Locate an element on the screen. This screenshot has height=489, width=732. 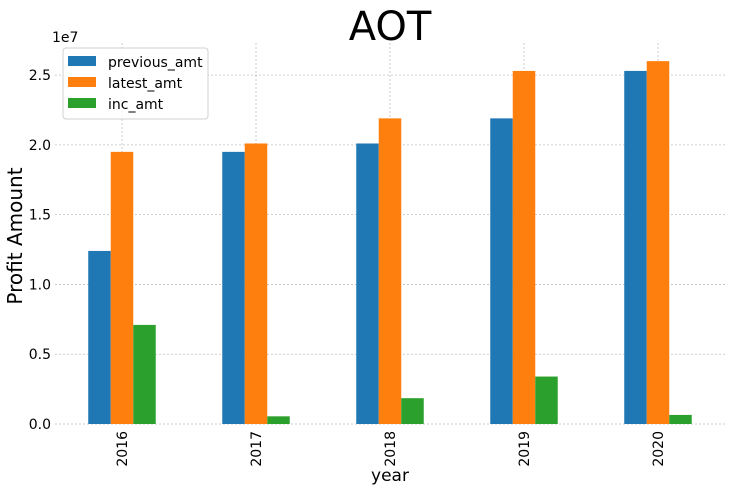
y-tick-label: 2.0 is located at coordinates (40, 146).